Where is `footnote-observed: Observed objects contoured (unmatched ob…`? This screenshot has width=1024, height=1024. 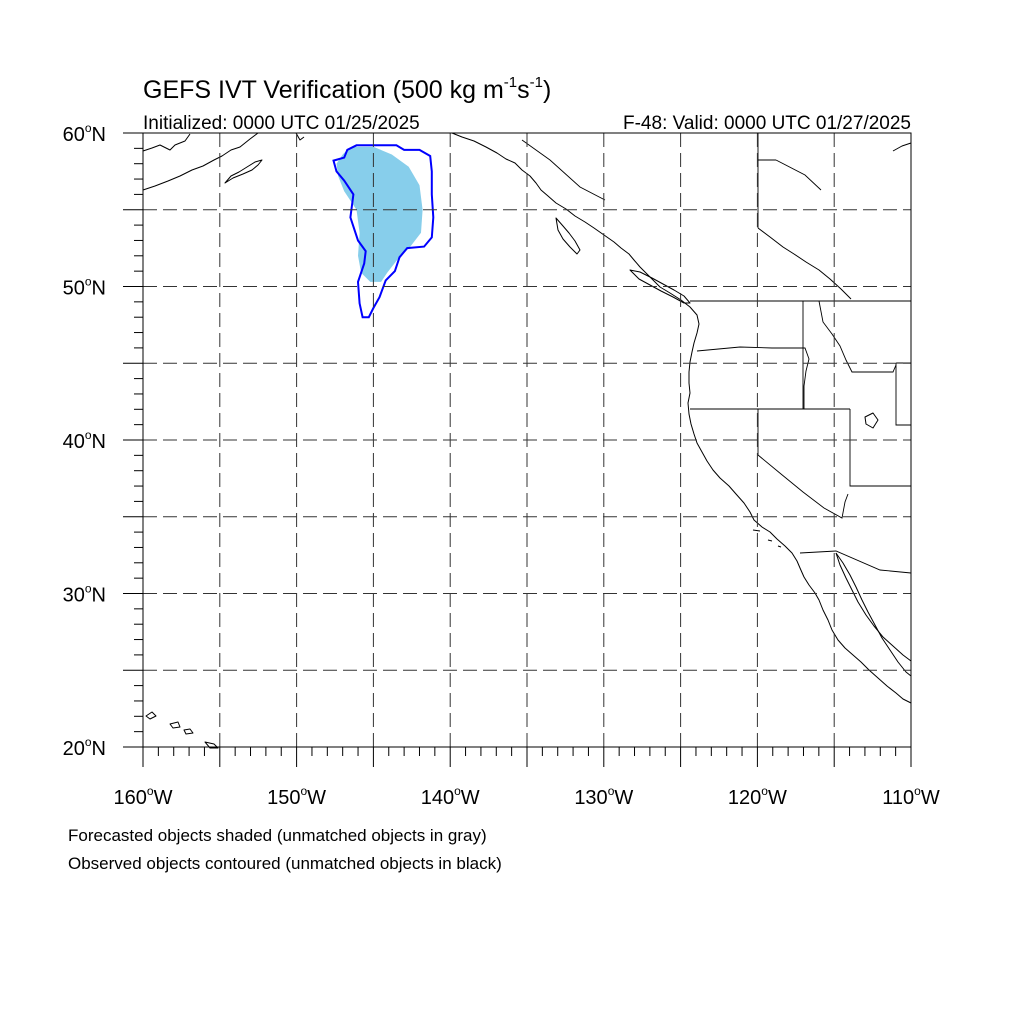 footnote-observed: Observed objects contoured (unmatched ob… is located at coordinates (285, 863).